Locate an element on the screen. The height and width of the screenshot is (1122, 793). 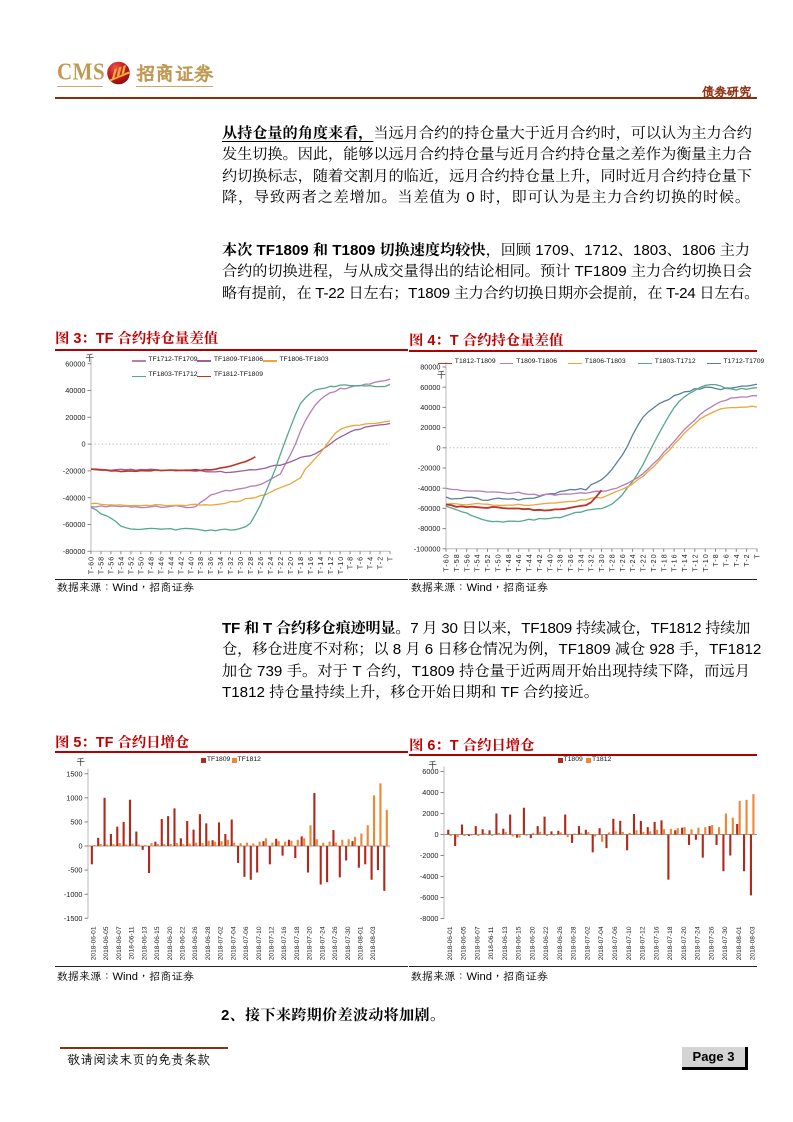
svg-text: -500 is located at coordinates (75, 870).